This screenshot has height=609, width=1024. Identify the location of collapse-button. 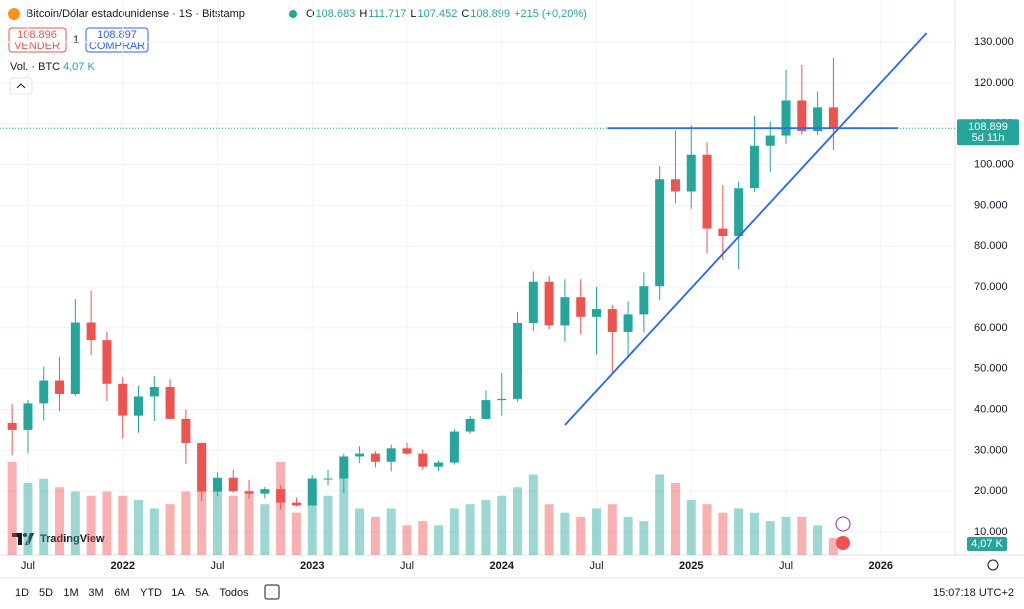
(21, 86).